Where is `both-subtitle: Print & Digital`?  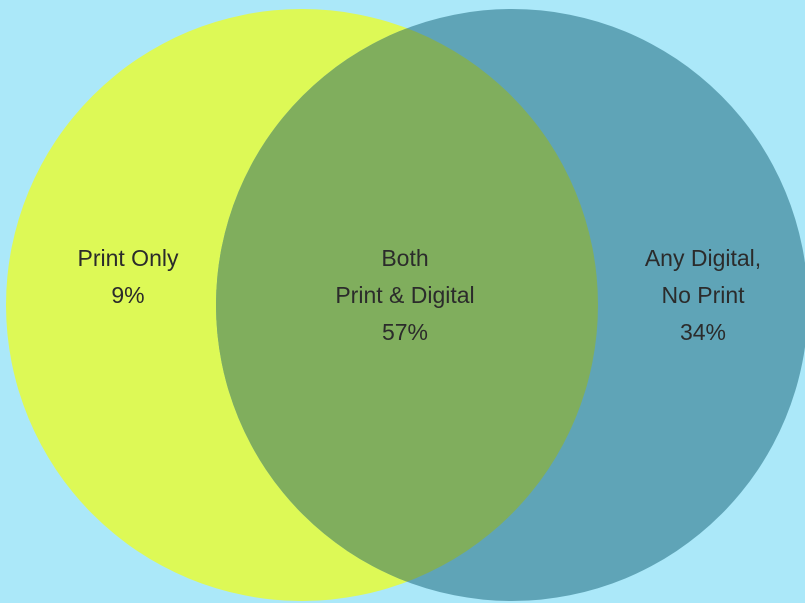 both-subtitle: Print & Digital is located at coordinates (405, 295).